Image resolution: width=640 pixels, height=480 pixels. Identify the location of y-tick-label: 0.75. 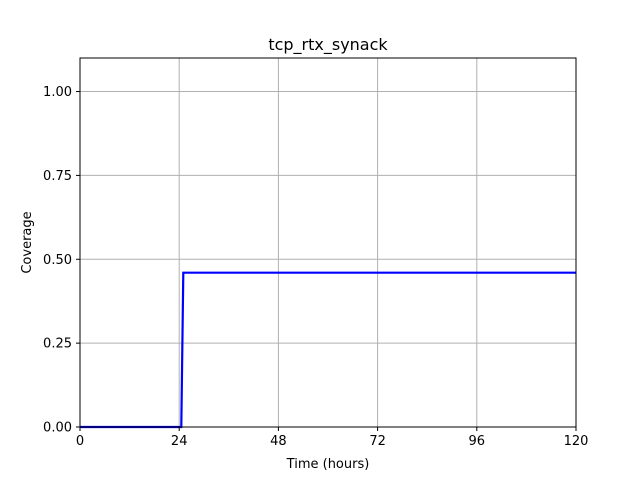
(57, 176).